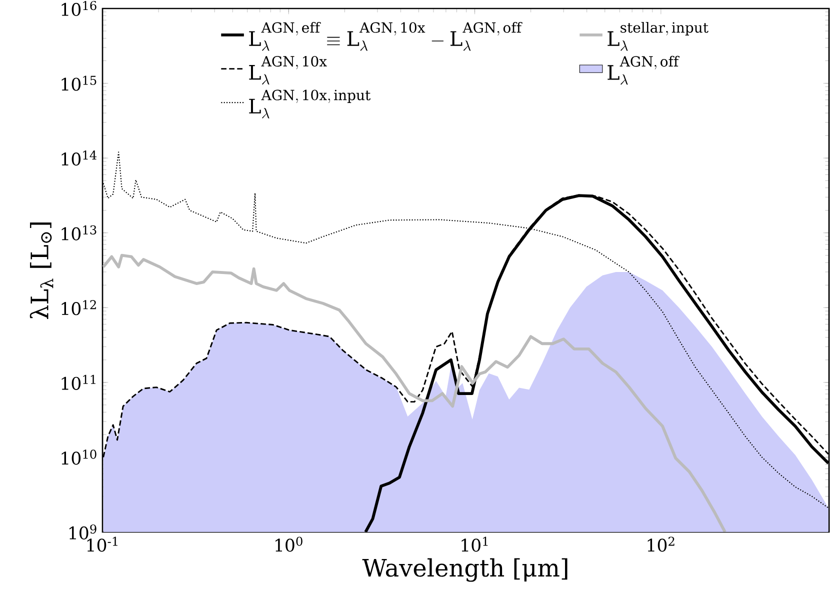  What do you see at coordinates (79, 457) in the screenshot?
I see `y-tick-label: 10$^{10}$` at bounding box center [79, 457].